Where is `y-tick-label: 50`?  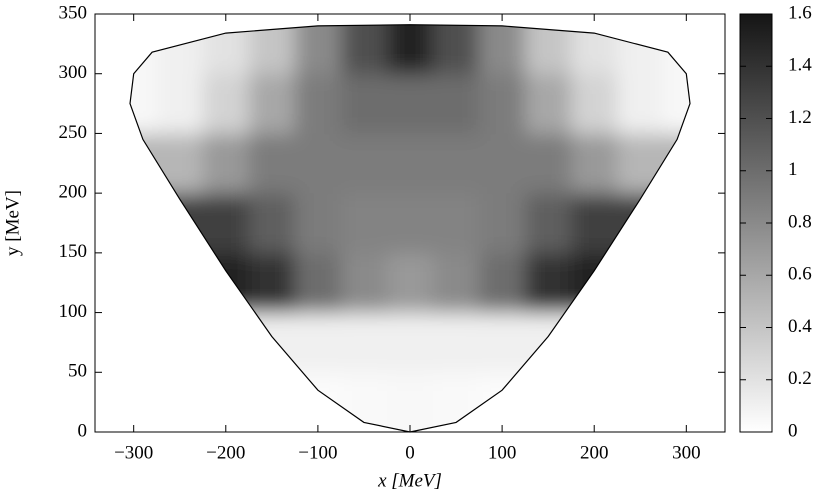 y-tick-label: 50 is located at coordinates (77, 371).